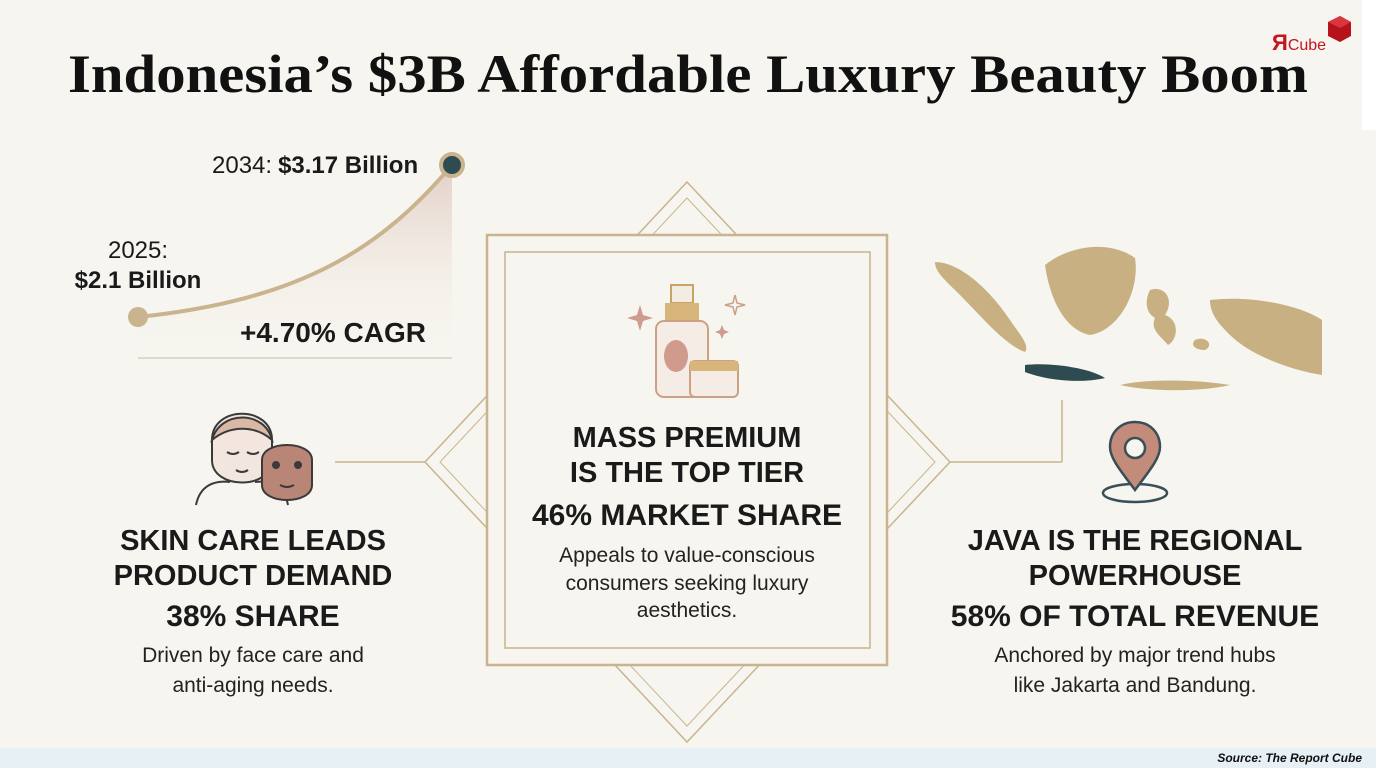  Describe the element at coordinates (252, 685) in the screenshot. I see `panel-description: anti-aging needs.` at that location.